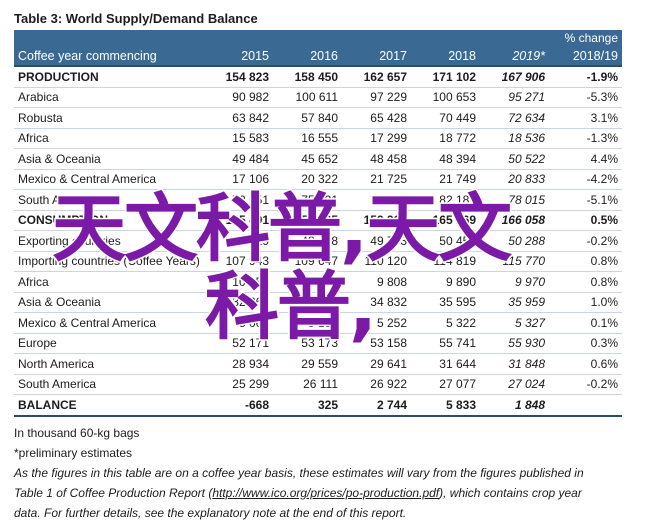  I want to click on row-label: Europe, so click(109, 343).